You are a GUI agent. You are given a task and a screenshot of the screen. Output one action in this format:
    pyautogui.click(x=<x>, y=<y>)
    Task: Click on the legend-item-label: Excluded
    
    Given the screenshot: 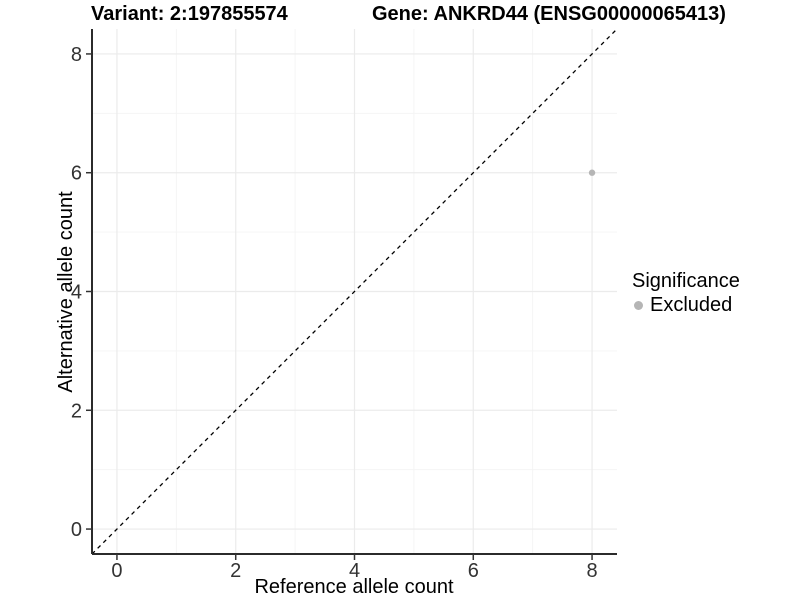 What is the action you would take?
    pyautogui.click(x=691, y=305)
    